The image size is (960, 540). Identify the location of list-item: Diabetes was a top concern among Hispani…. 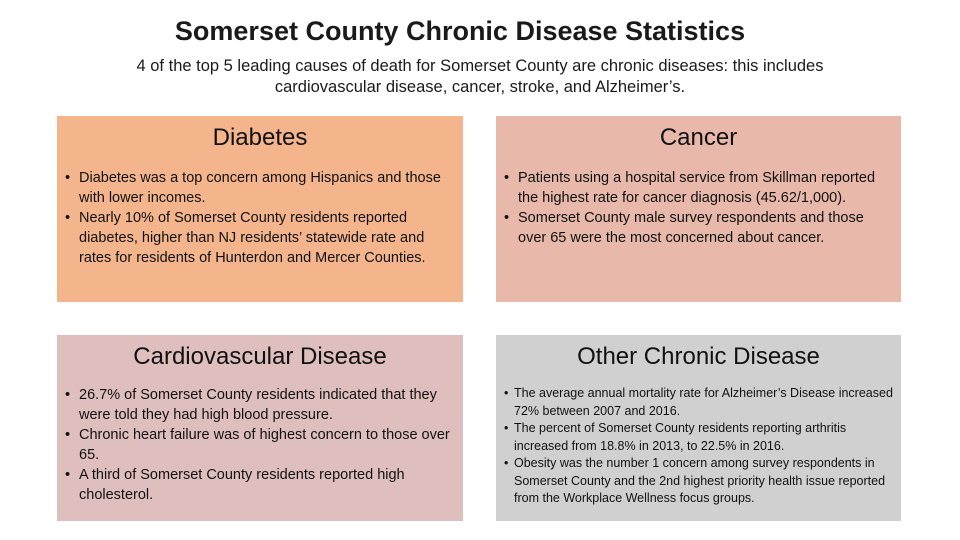
(260, 188).